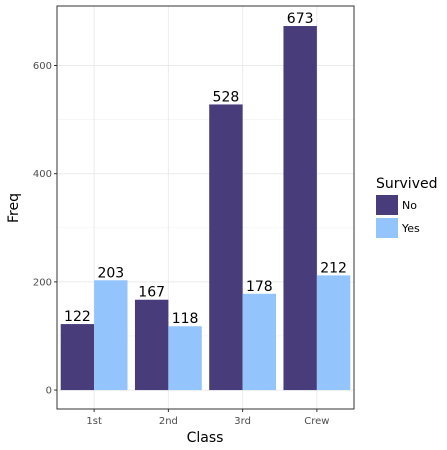 Image resolution: width=447 pixels, height=450 pixels. I want to click on bar-yes-1st, so click(111, 335).